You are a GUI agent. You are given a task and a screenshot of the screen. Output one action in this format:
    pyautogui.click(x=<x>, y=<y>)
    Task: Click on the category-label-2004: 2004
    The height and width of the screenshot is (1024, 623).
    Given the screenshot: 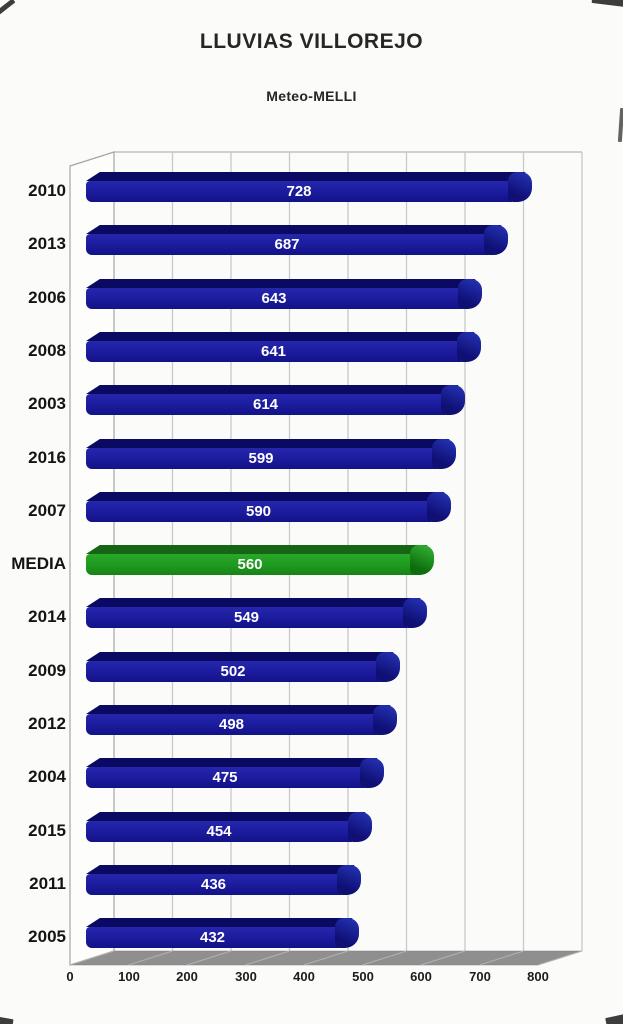 What is the action you would take?
    pyautogui.click(x=47, y=776)
    